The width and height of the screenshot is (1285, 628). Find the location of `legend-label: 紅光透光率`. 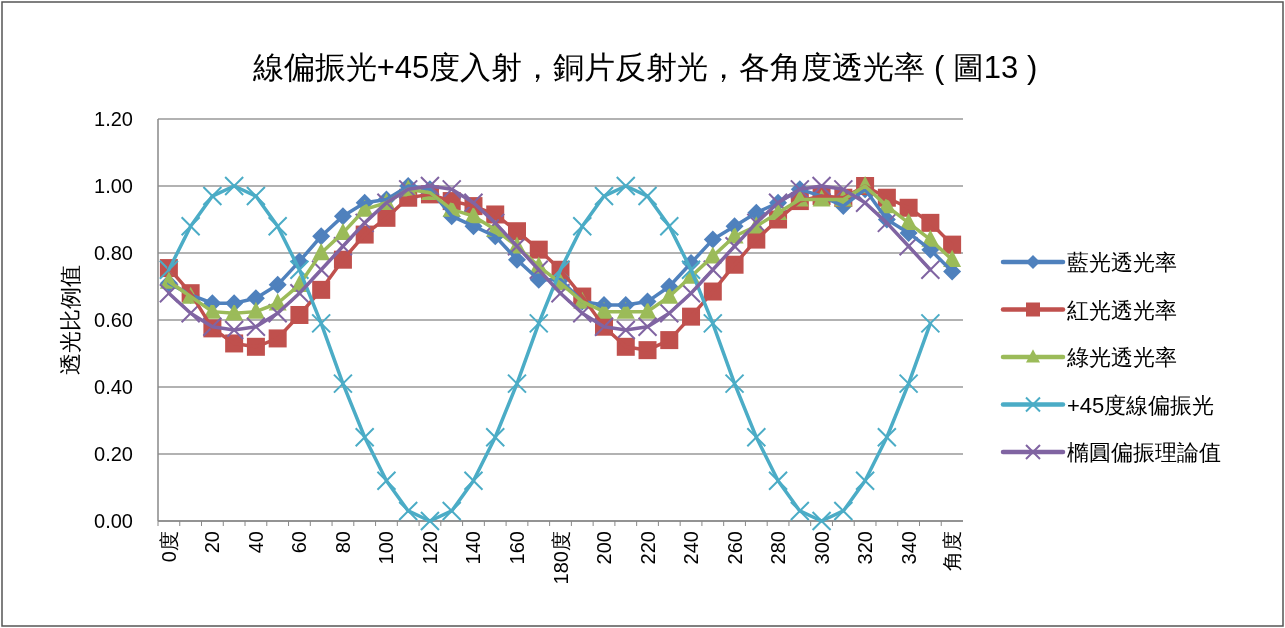

legend-label: 紅光透光率 is located at coordinates (1122, 310).